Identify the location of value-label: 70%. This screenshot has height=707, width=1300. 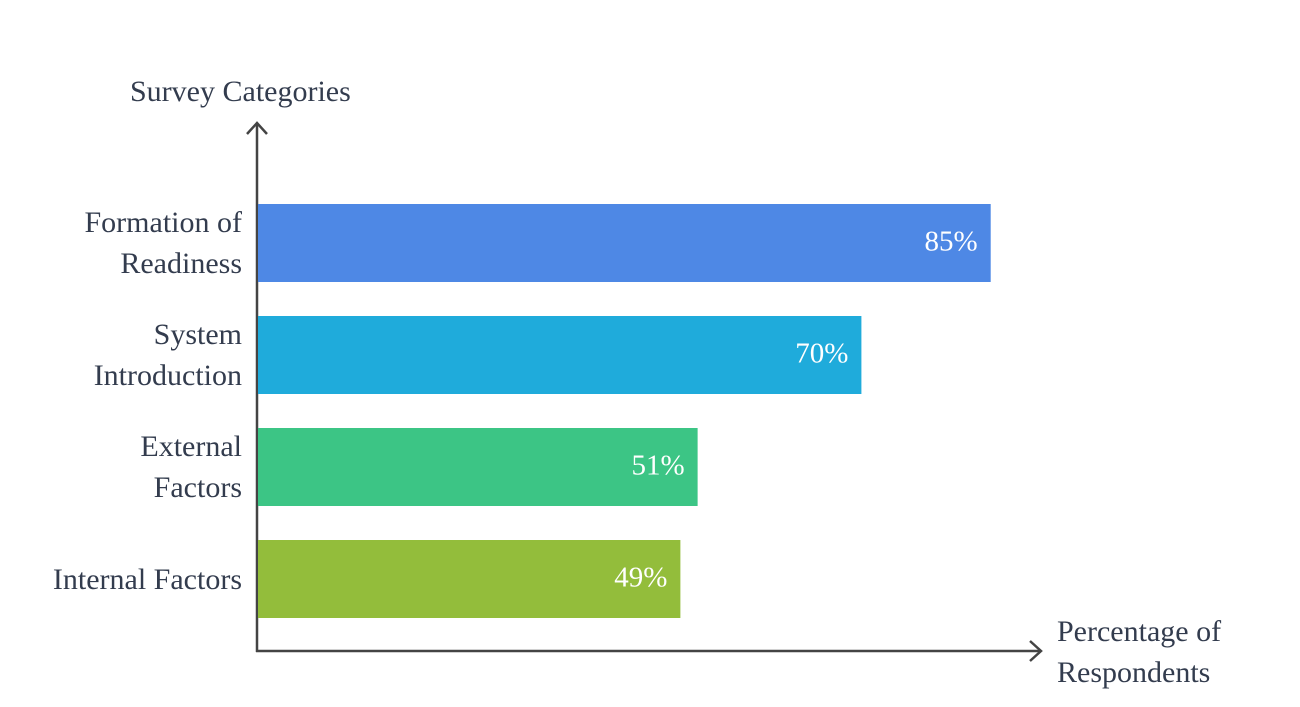
(821, 354).